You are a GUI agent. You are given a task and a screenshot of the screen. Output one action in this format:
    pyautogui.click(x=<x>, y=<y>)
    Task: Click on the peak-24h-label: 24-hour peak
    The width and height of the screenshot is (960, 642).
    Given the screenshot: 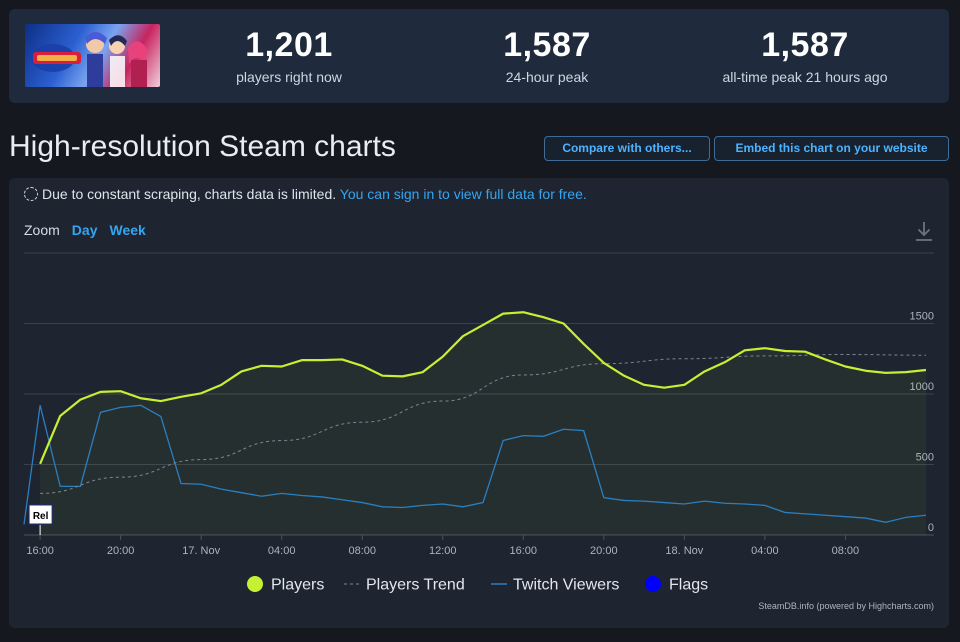 What is the action you would take?
    pyautogui.click(x=547, y=77)
    